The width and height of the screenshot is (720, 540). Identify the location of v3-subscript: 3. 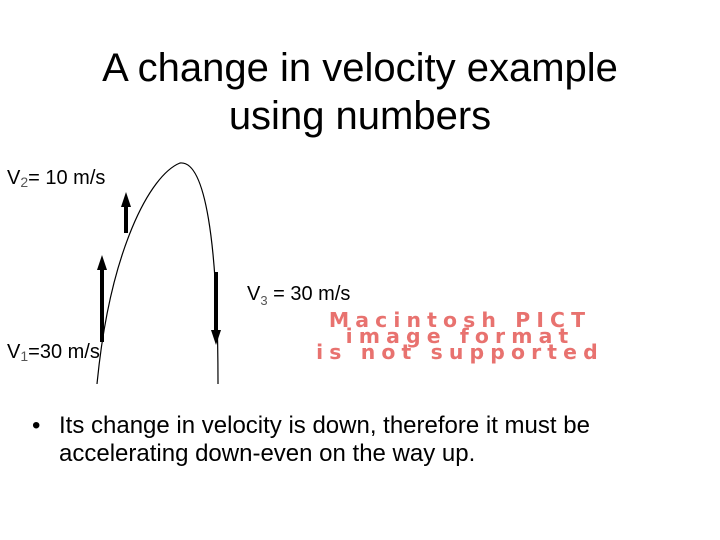
(264, 300).